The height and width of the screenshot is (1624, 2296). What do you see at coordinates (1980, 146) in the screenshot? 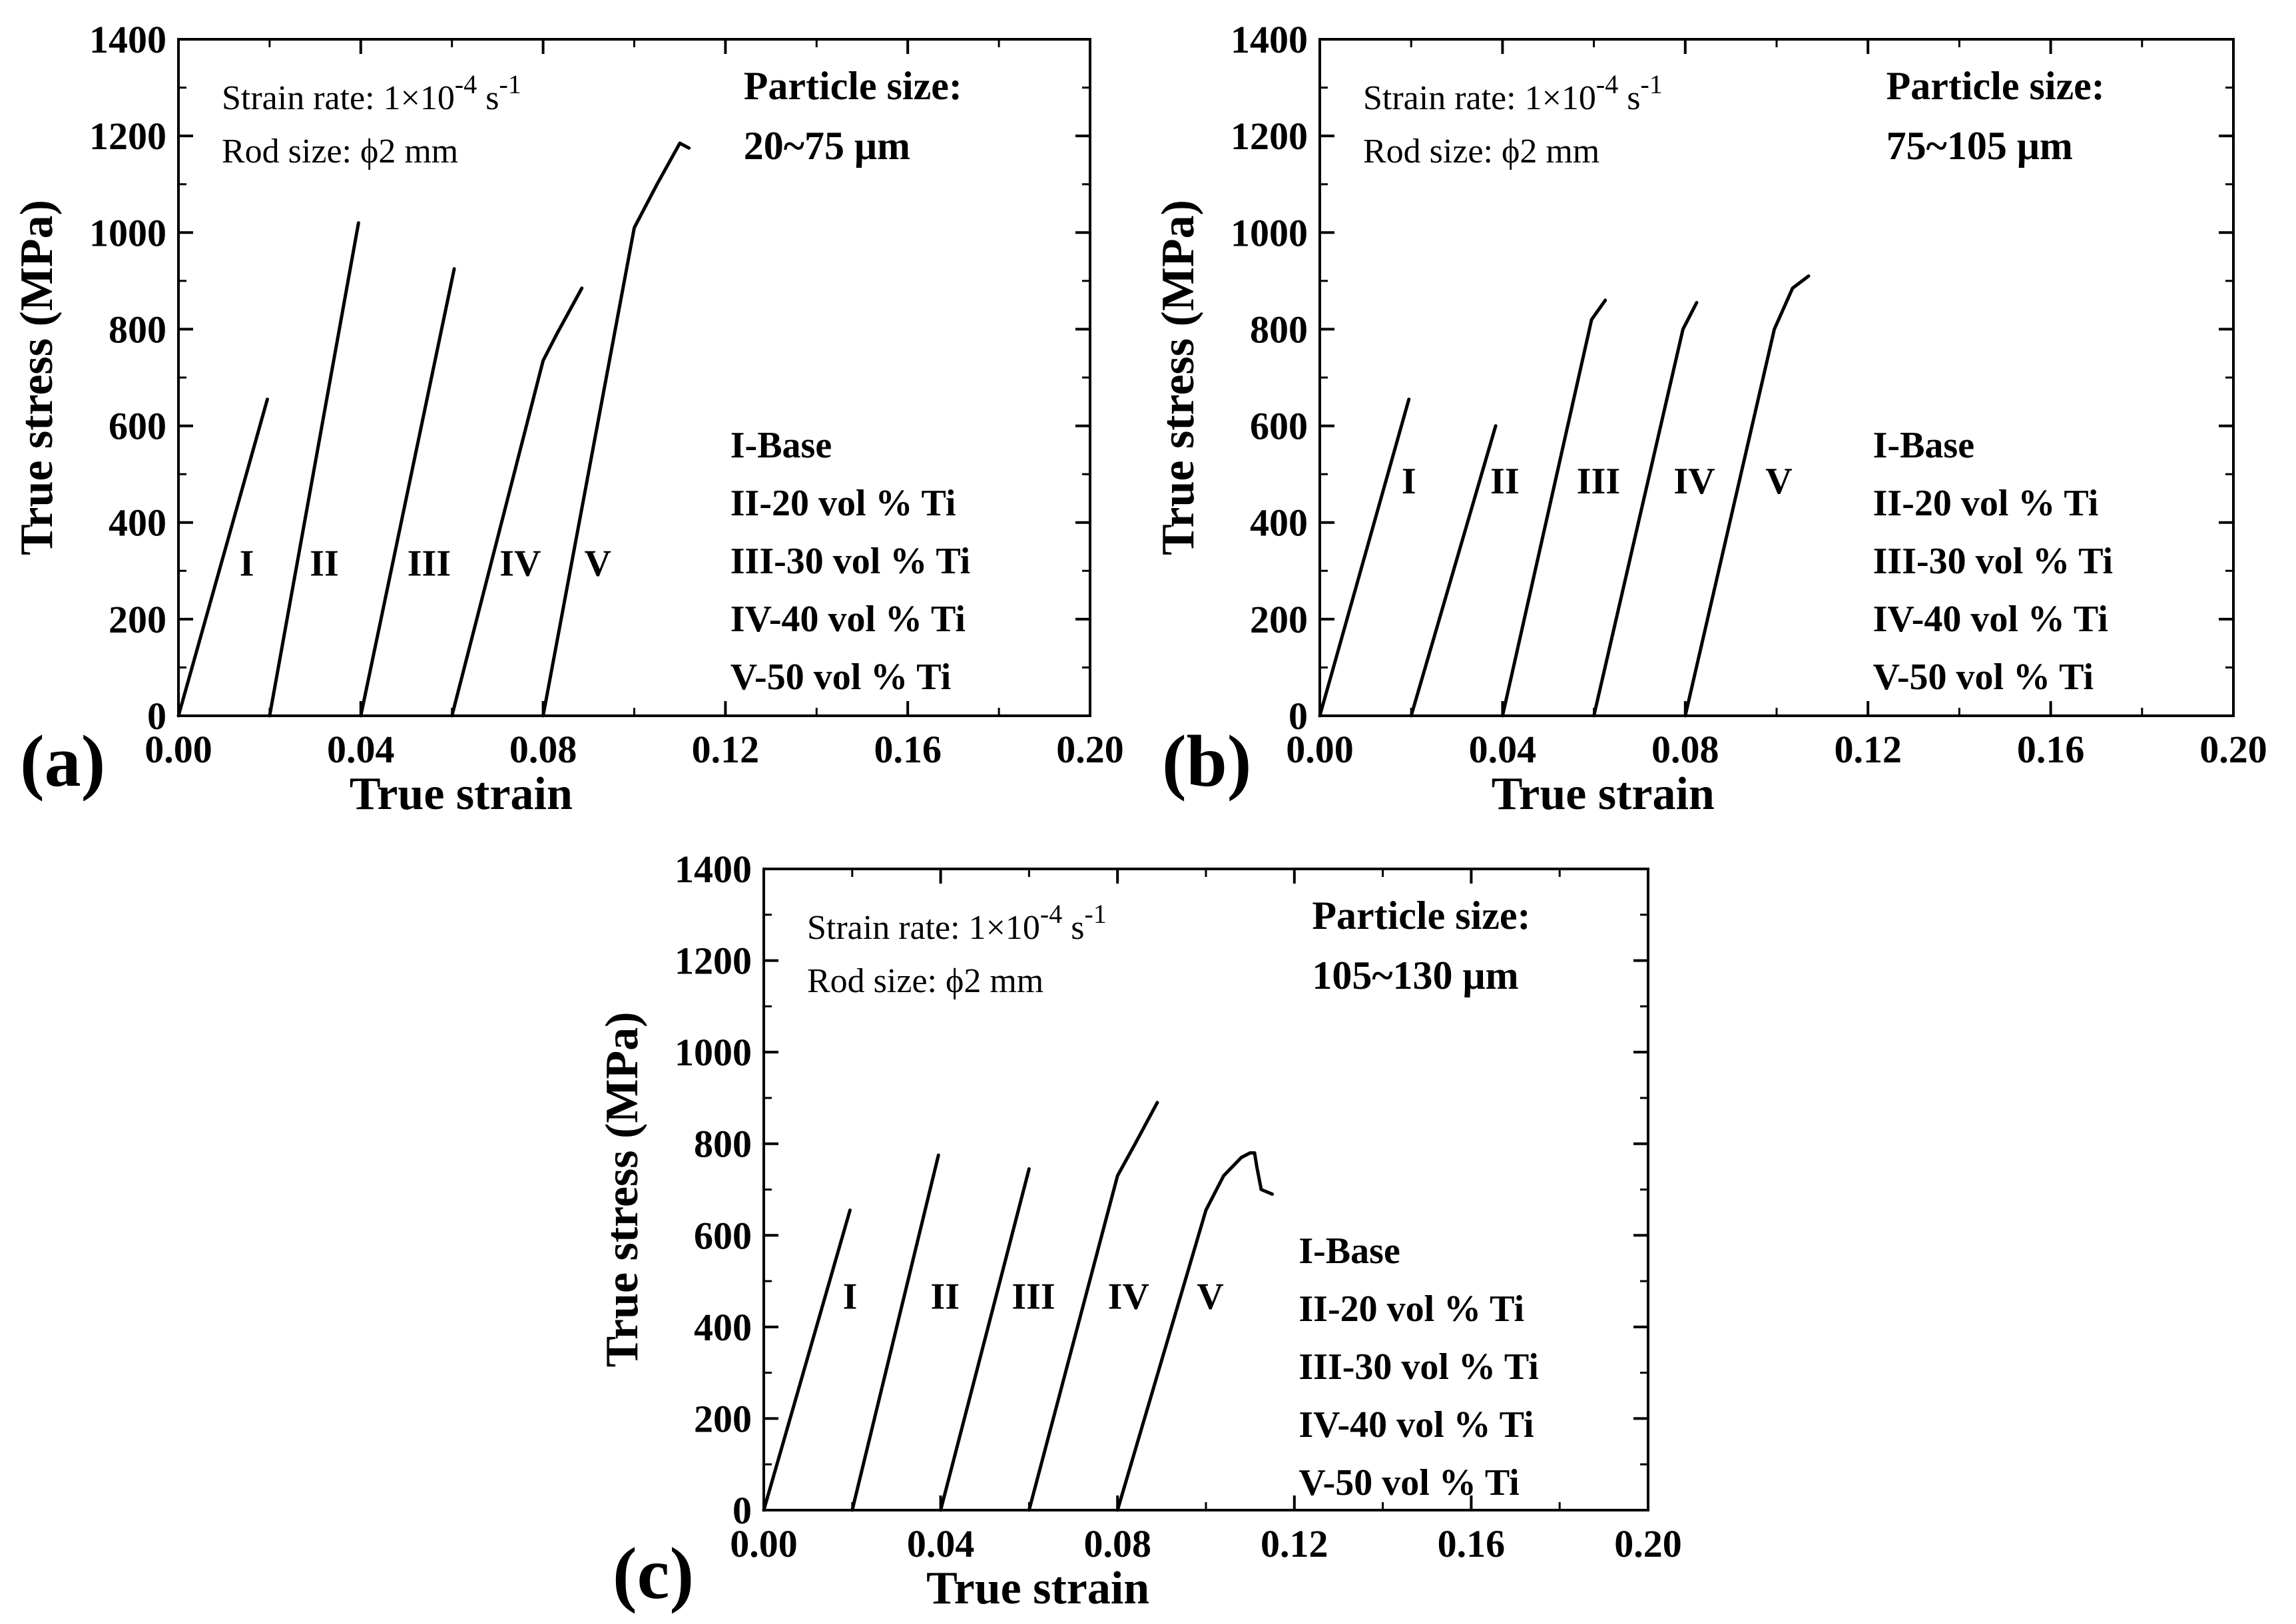
I see `particle-size-value: 75~105 μm` at bounding box center [1980, 146].